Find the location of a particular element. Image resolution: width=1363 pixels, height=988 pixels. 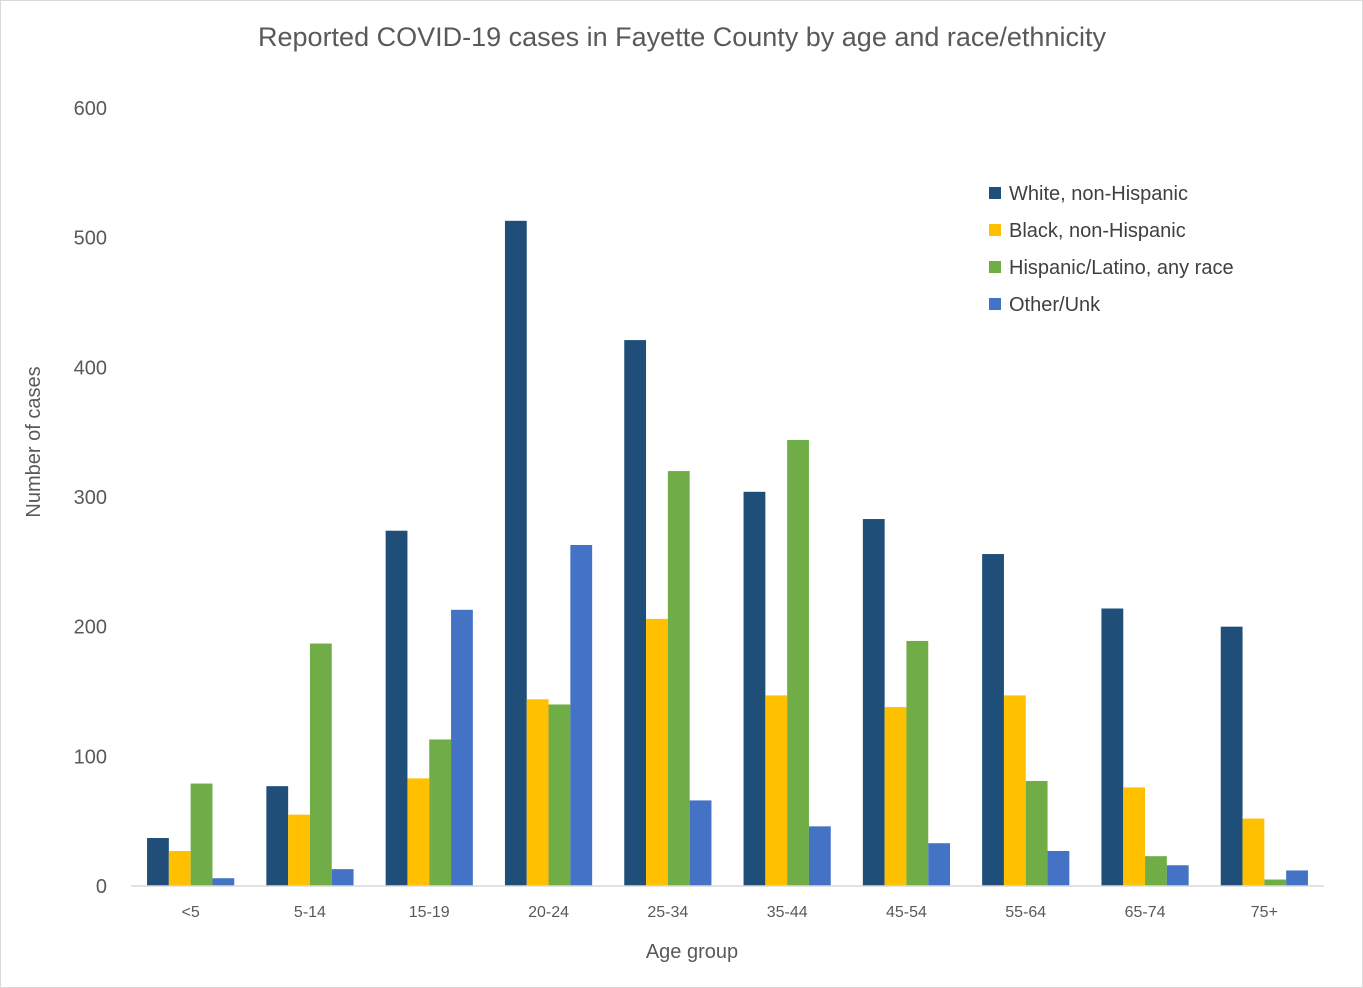

legend-label: Other/Unk is located at coordinates (1055, 305).